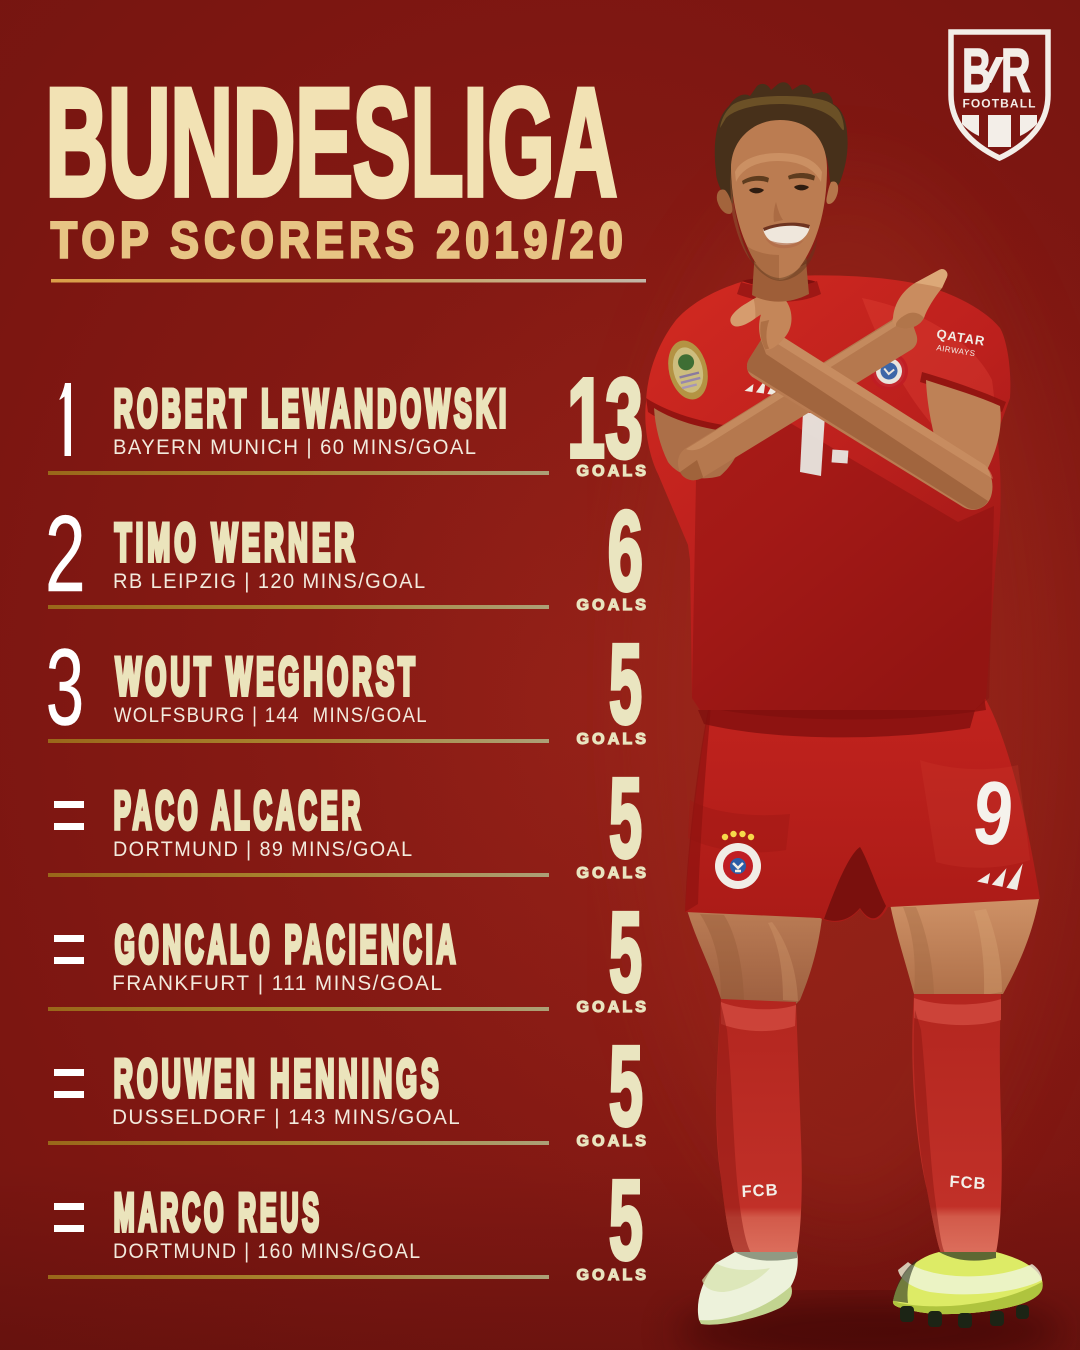 The height and width of the screenshot is (1350, 1080). What do you see at coordinates (278, 1077) in the screenshot?
I see `svg-text: ROUWEN HENNINGS` at bounding box center [278, 1077].